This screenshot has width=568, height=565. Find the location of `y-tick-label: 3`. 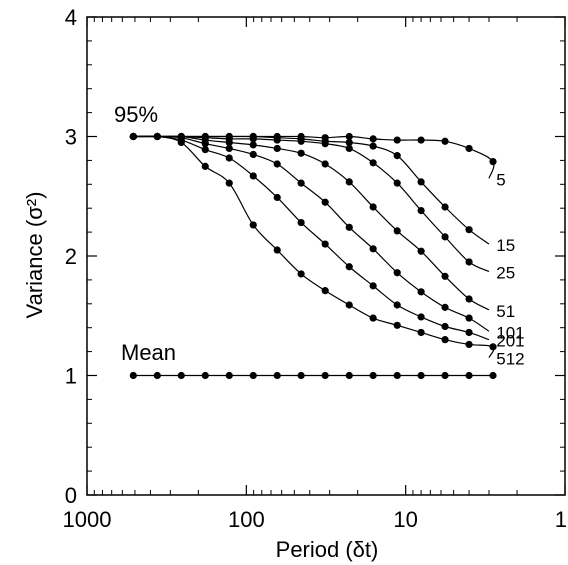

y-tick-label: 3 is located at coordinates (71, 137).